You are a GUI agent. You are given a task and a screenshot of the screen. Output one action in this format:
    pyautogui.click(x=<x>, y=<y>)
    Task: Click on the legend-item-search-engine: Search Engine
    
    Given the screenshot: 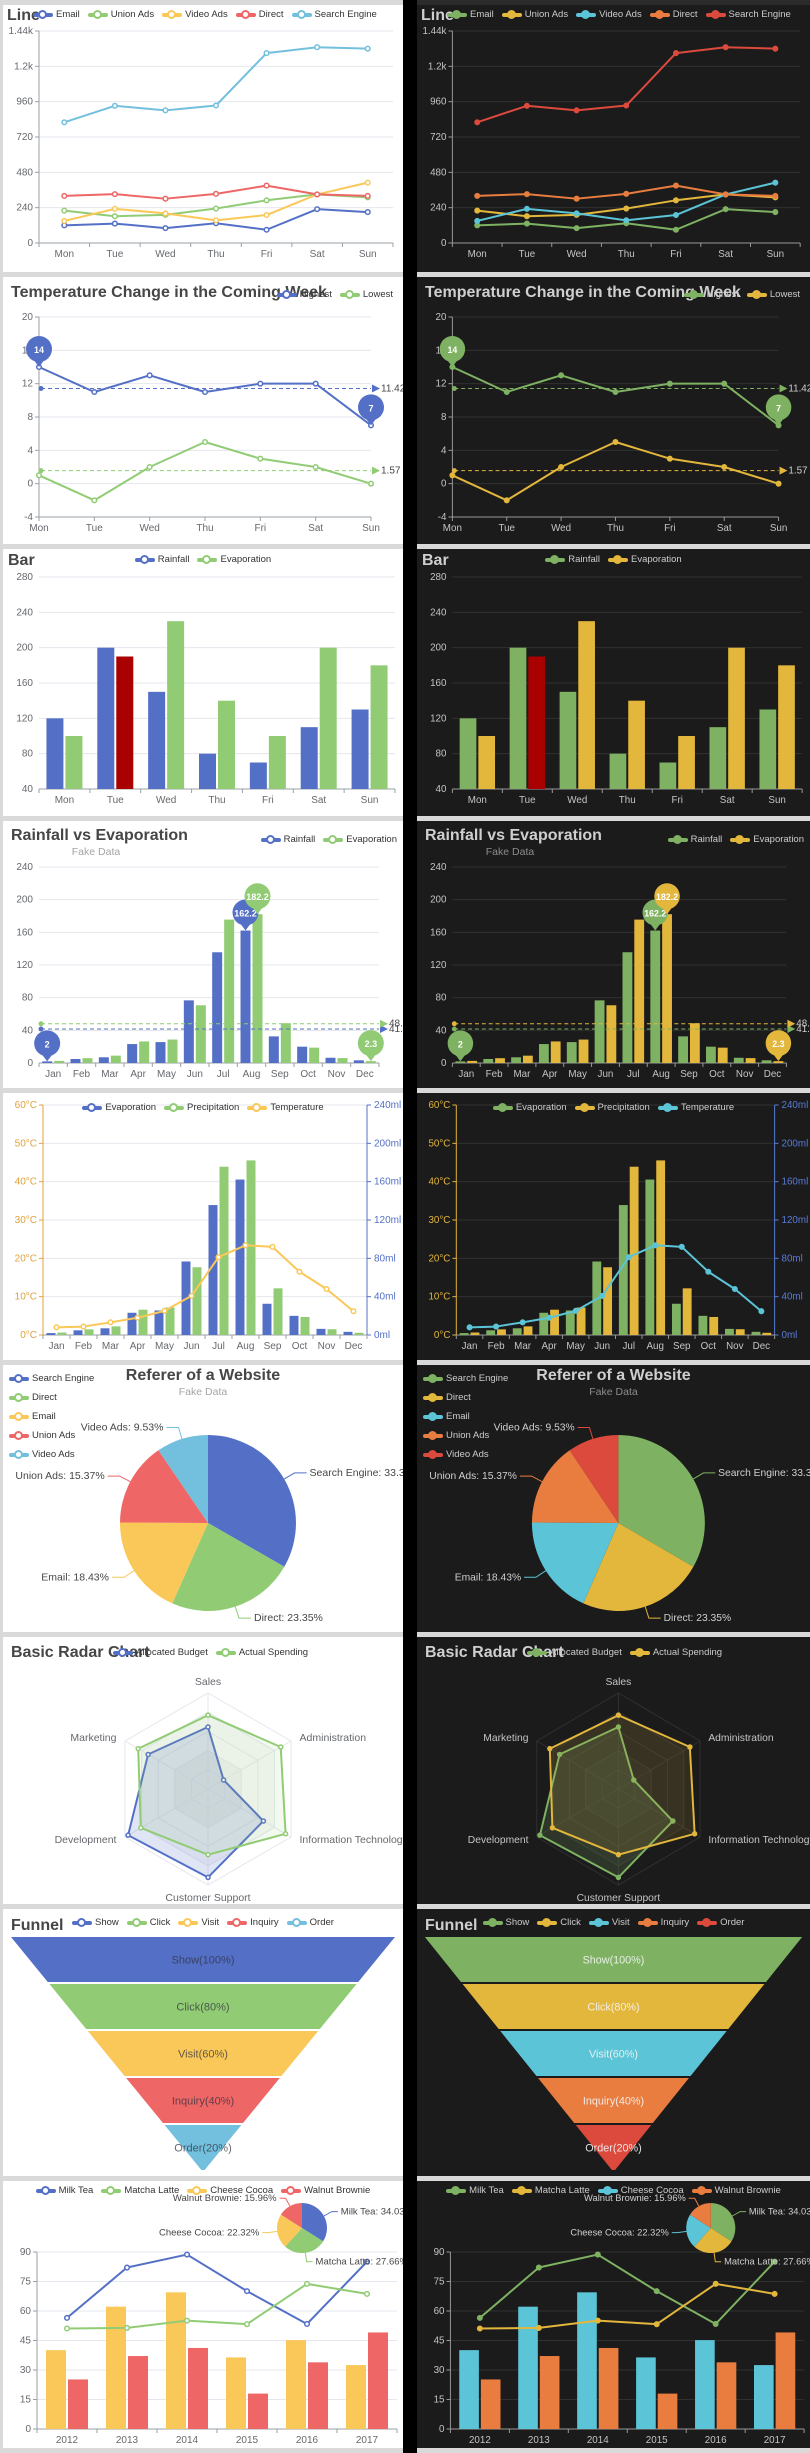 What is the action you would take?
    pyautogui.click(x=465, y=1378)
    